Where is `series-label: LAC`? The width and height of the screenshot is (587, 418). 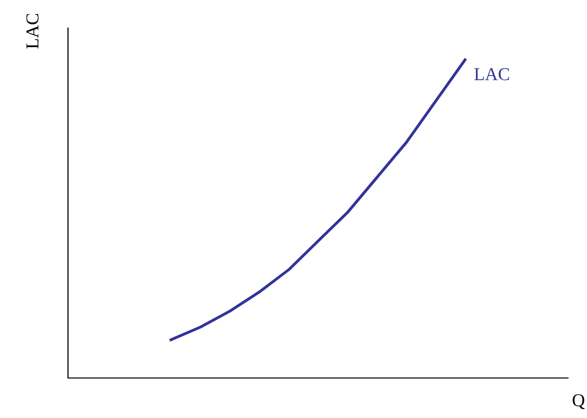
series-label: LAC is located at coordinates (491, 74).